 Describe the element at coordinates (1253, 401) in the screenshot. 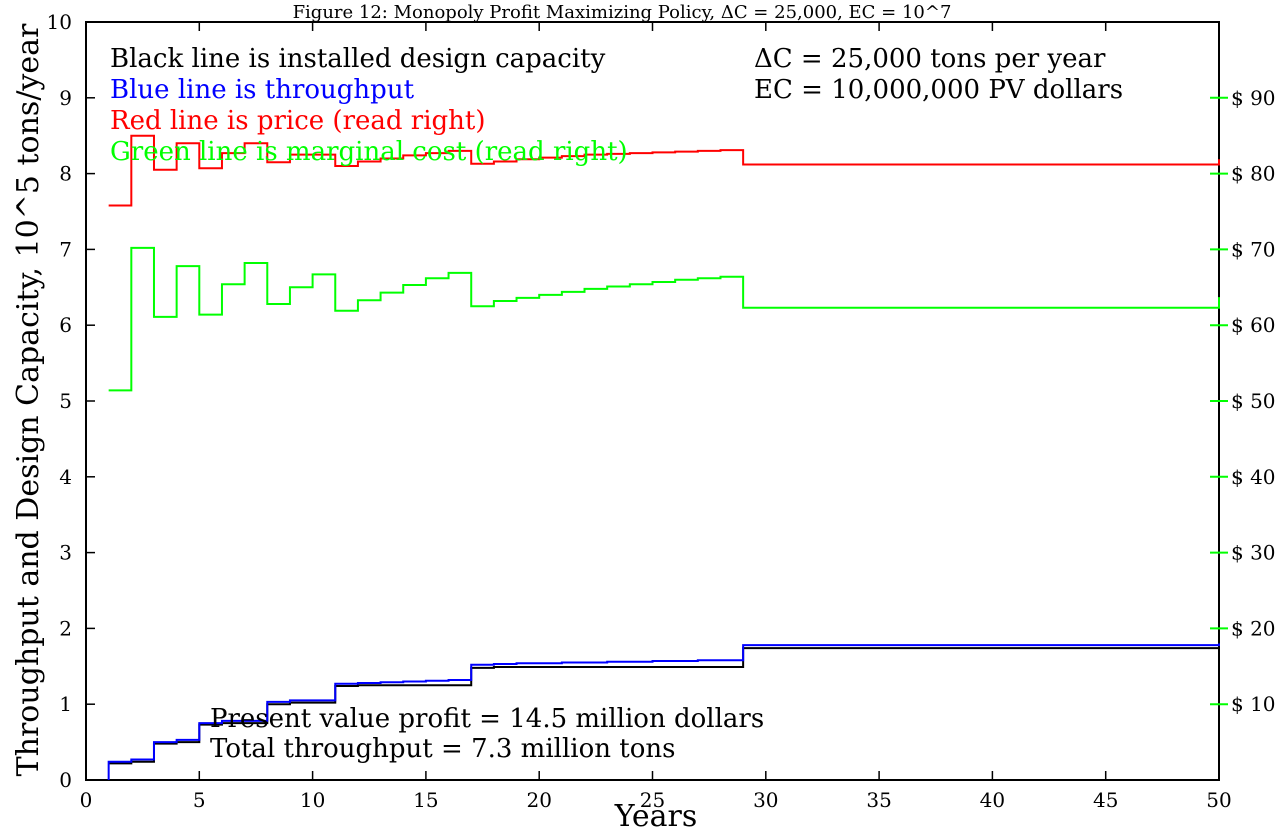

I see `y2-tick-label: $ 50` at that location.